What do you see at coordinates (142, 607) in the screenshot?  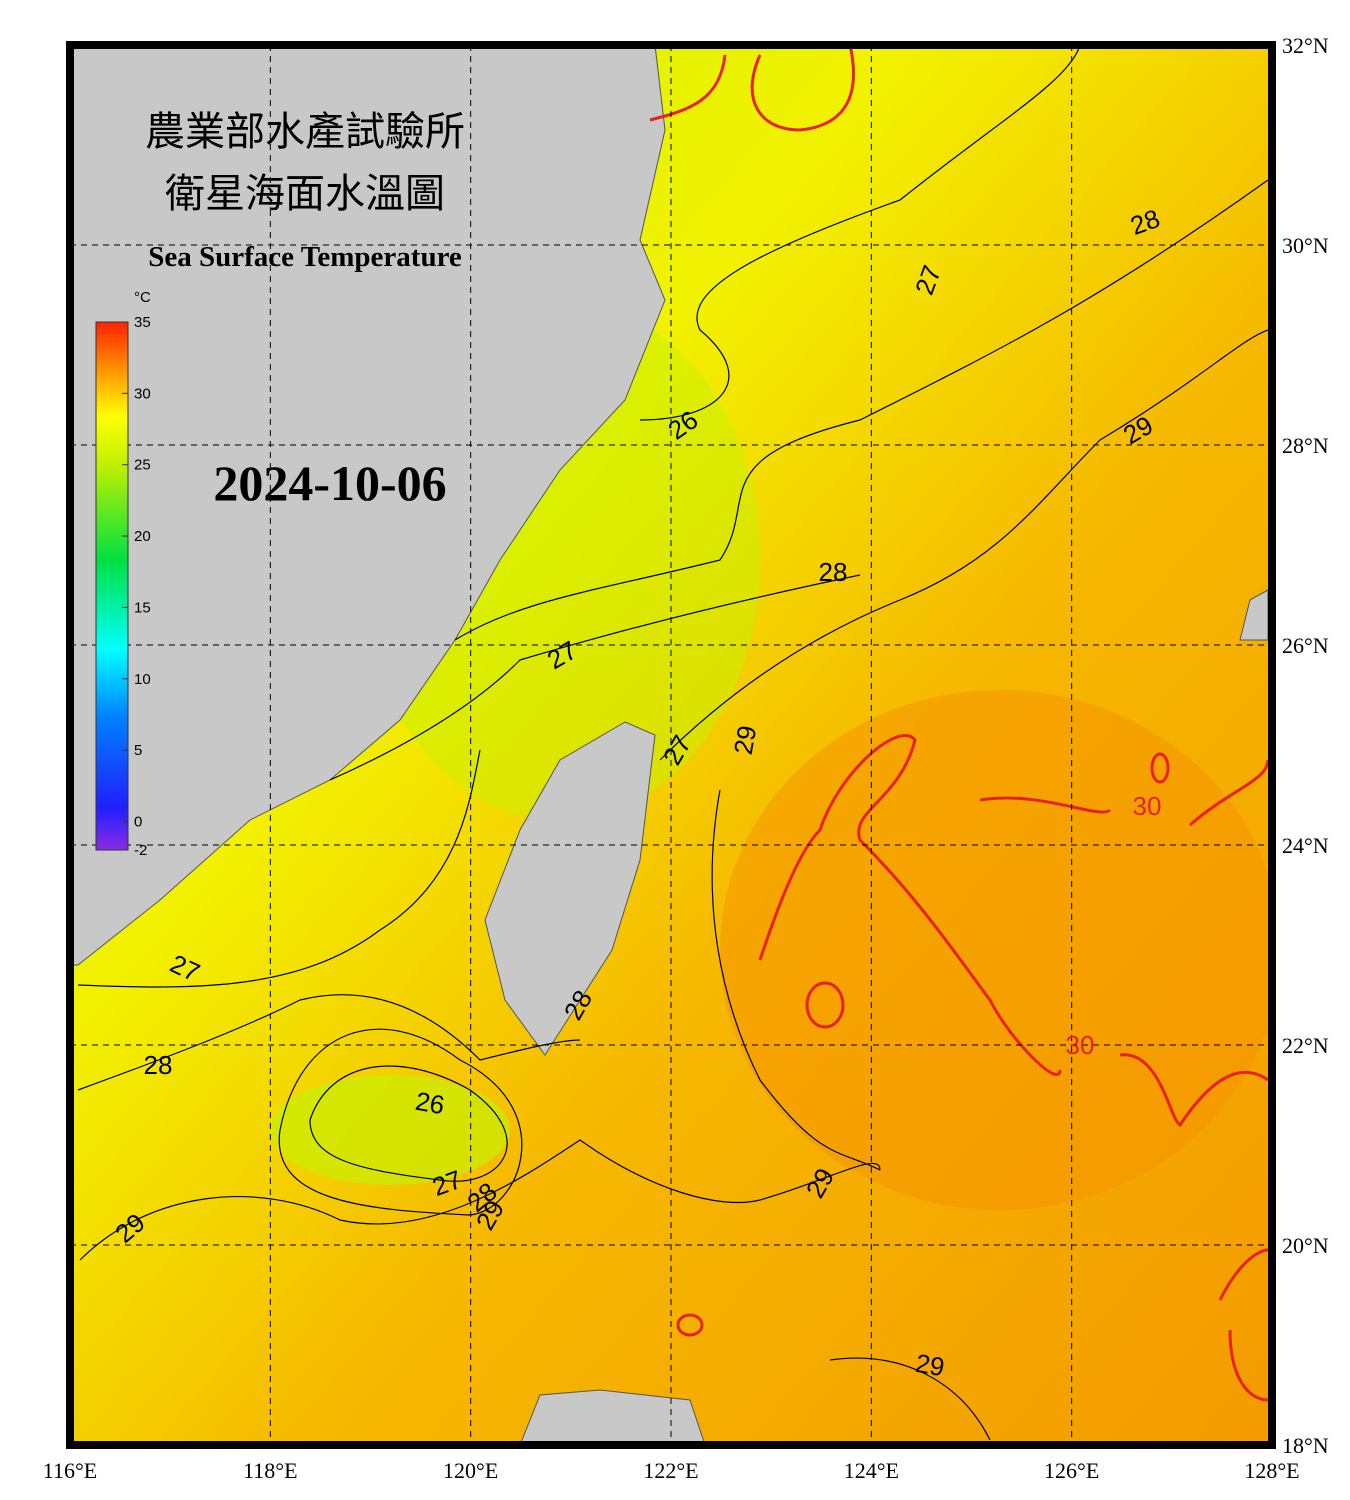 I see `colorbar-tick-label: 15` at bounding box center [142, 607].